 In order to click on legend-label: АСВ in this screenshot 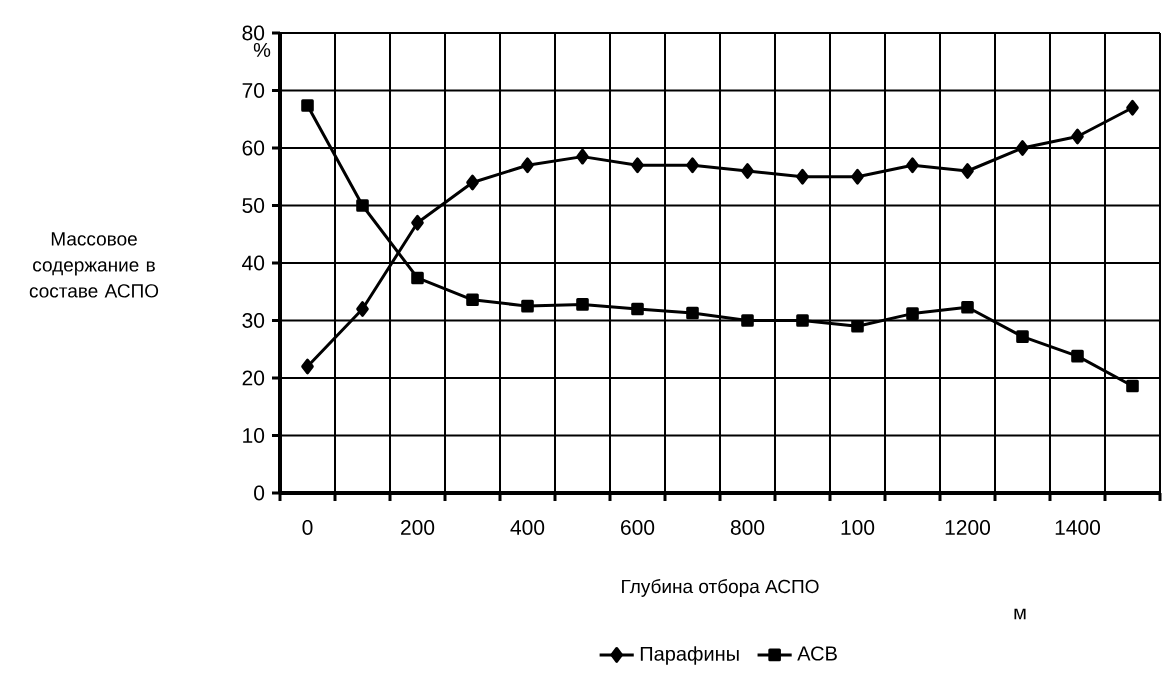, I will do `click(817, 653)`.